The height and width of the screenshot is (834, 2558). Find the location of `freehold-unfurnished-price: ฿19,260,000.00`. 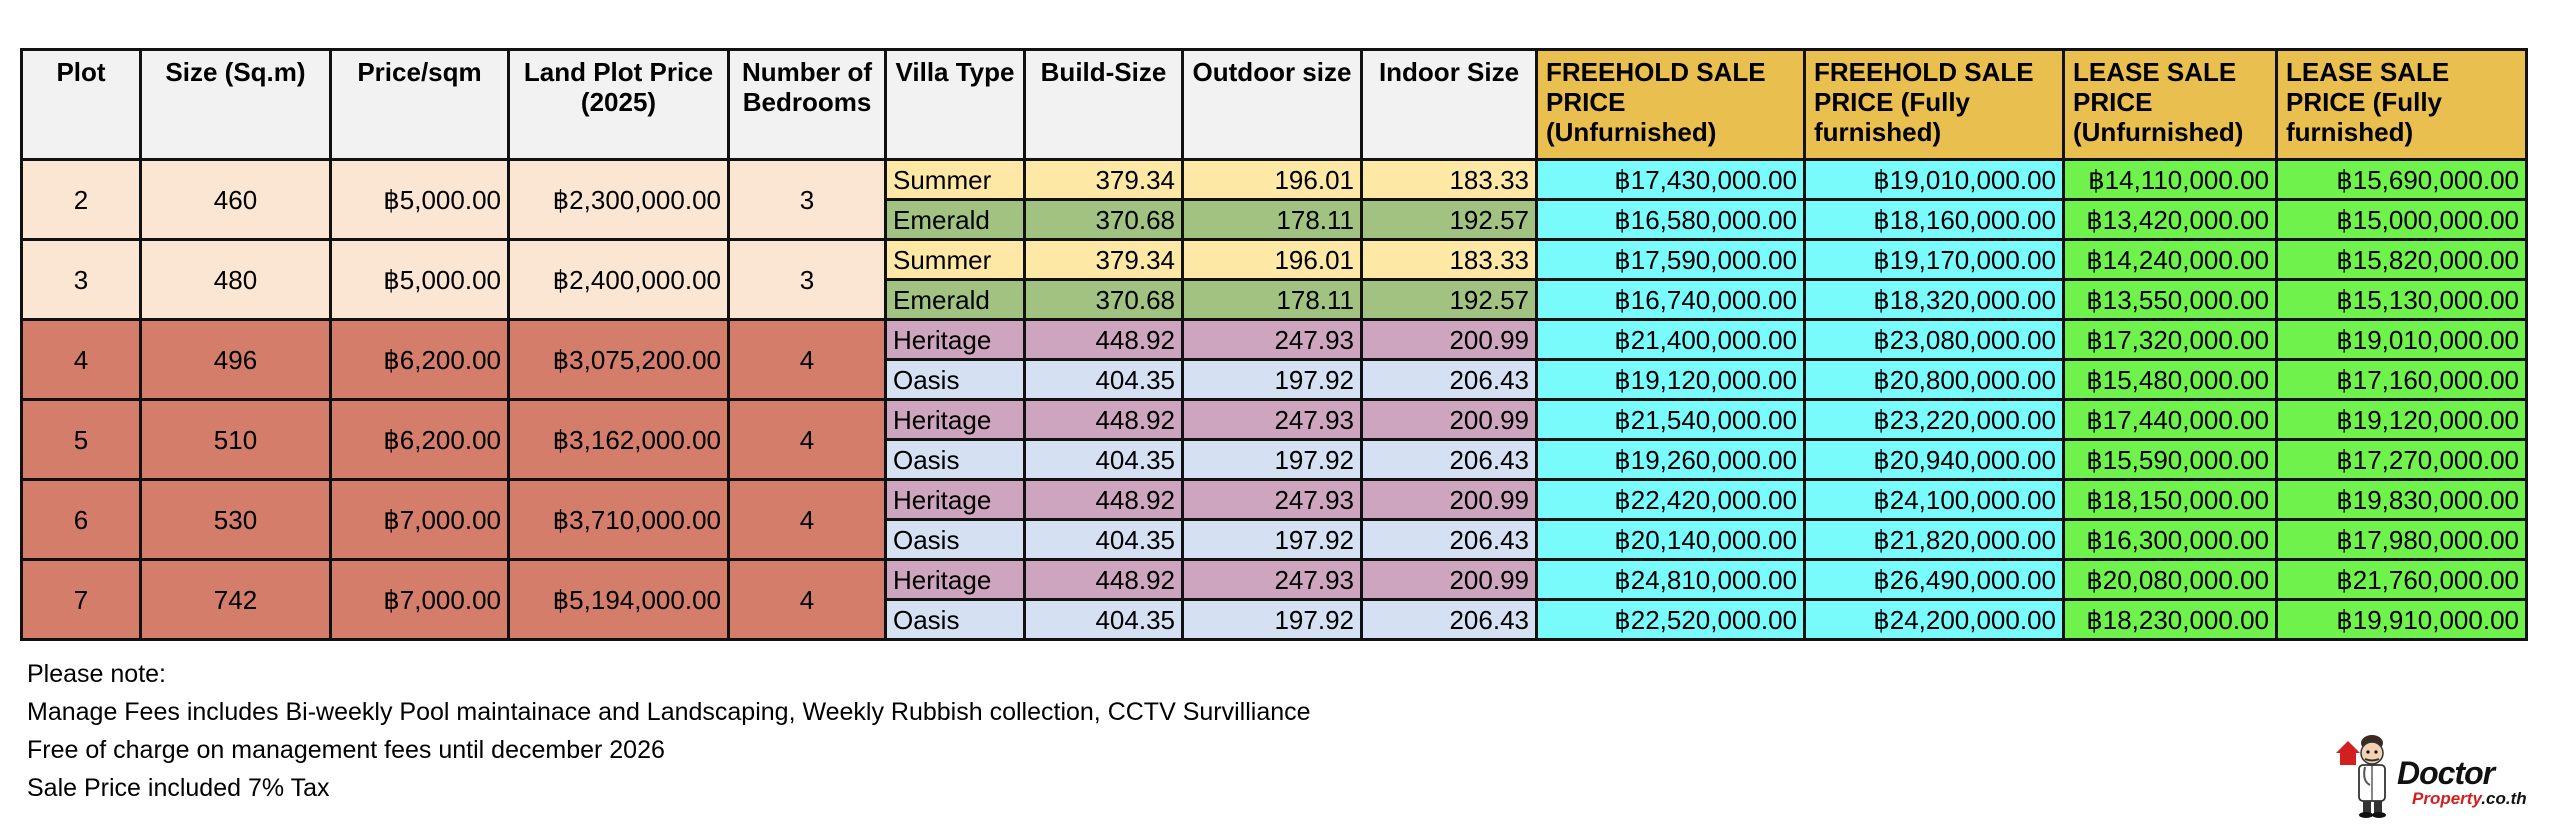

freehold-unfurnished-price: ฿19,260,000.00 is located at coordinates (1670, 459).